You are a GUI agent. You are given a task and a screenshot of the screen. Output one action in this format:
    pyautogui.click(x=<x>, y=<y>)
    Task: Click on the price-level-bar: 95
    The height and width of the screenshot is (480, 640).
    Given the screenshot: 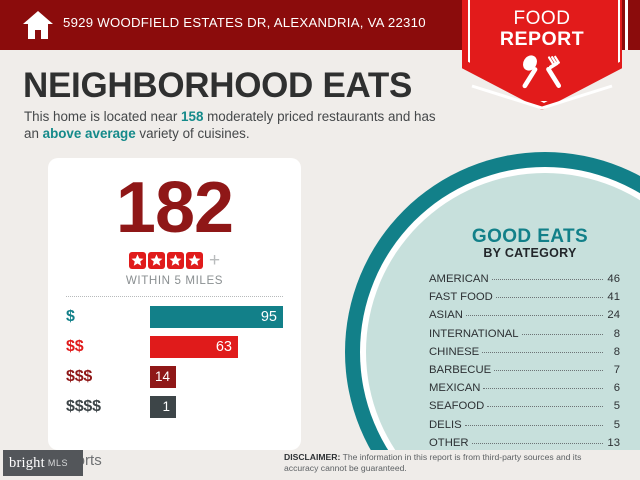 What is the action you would take?
    pyautogui.click(x=216, y=317)
    